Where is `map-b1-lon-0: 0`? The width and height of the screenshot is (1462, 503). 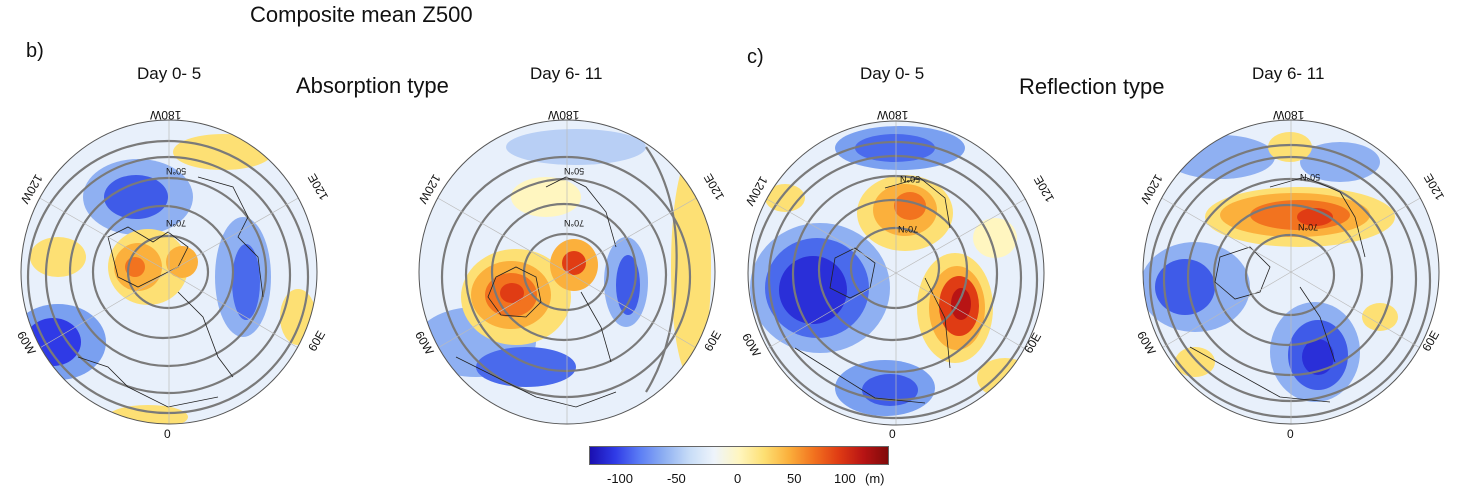
map-b1-lon-0: 0 is located at coordinates (167, 434).